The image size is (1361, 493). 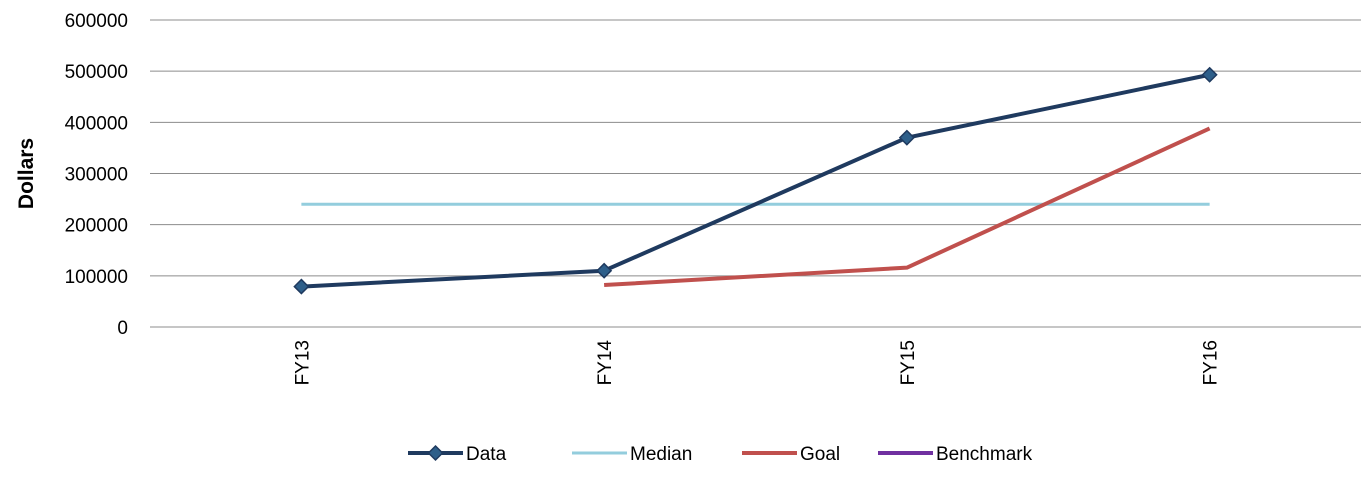 I want to click on legend-item-data: Data, so click(x=457, y=454).